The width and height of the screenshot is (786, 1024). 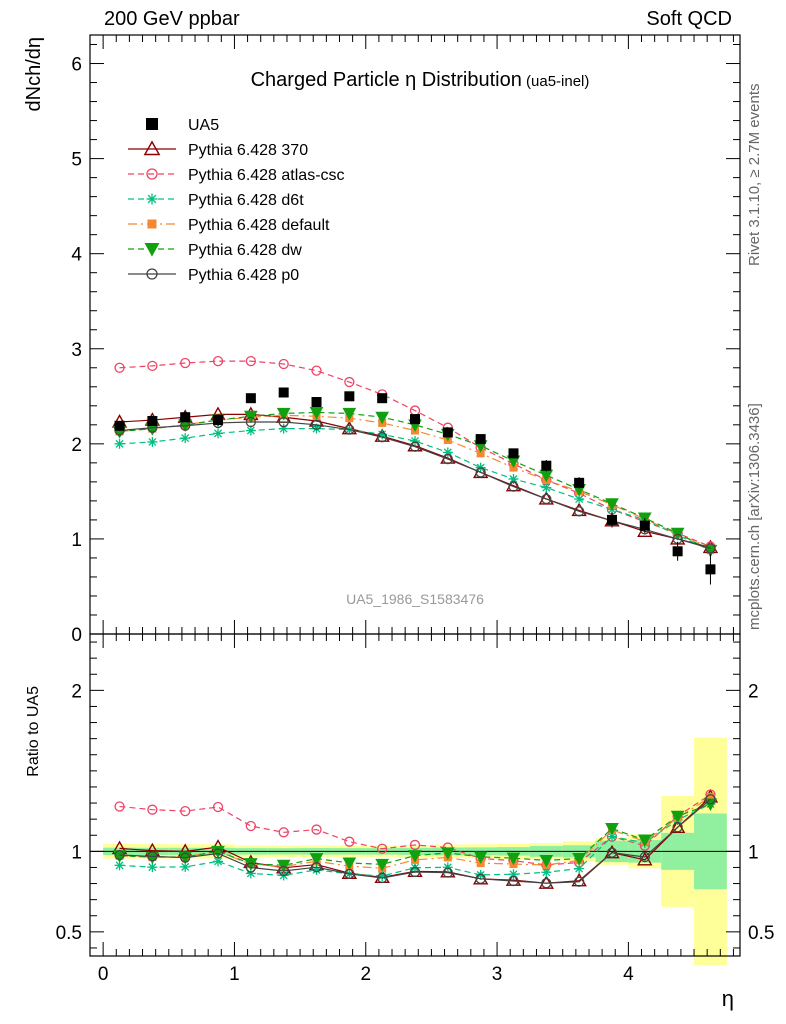 What do you see at coordinates (76, 445) in the screenshot?
I see `y-tick-label: 2` at bounding box center [76, 445].